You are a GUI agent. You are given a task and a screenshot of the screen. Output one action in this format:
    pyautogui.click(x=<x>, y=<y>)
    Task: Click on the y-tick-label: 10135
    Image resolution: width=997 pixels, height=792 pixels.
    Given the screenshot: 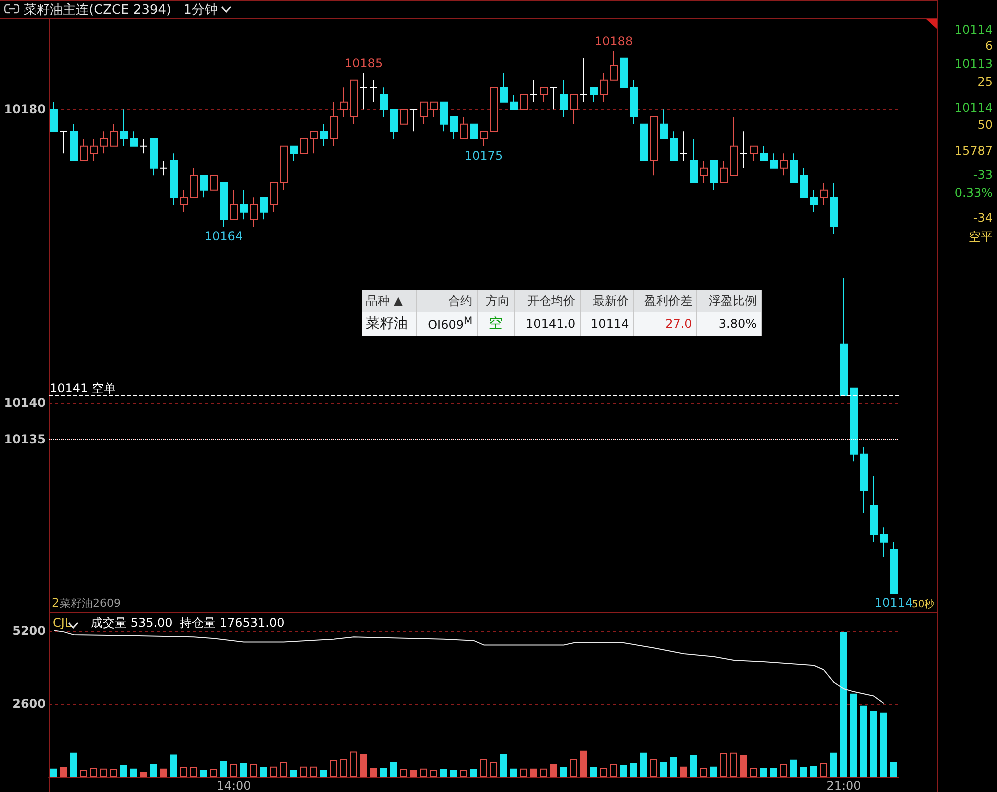 What is the action you would take?
    pyautogui.click(x=25, y=439)
    